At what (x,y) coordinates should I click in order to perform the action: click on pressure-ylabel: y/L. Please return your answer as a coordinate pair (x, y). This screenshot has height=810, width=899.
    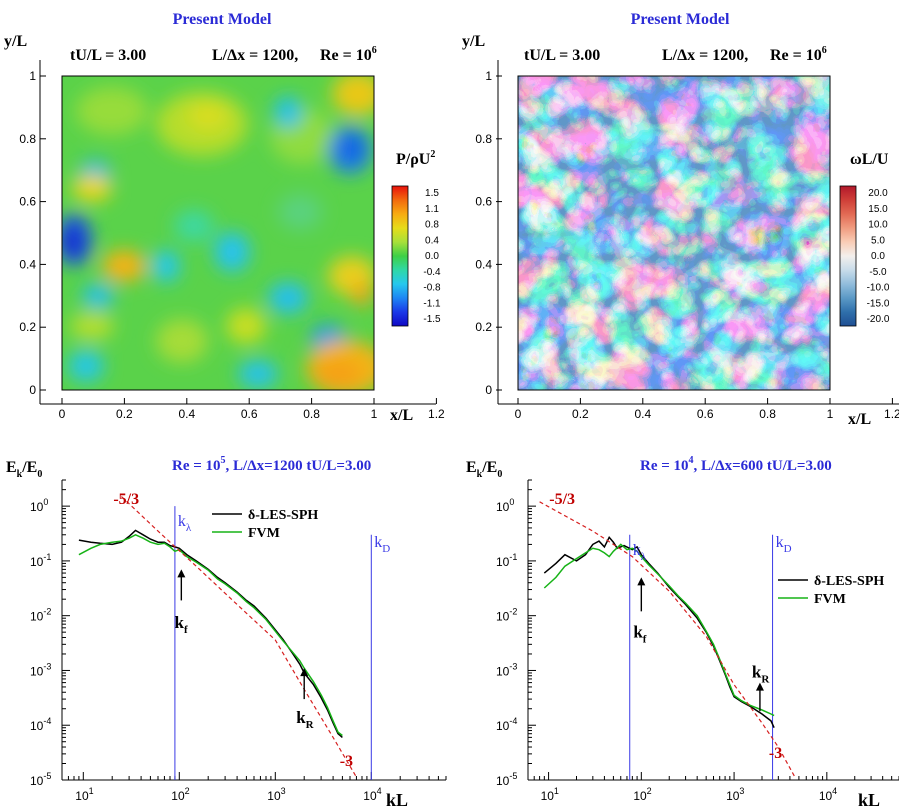
    Looking at the image, I should click on (15, 41).